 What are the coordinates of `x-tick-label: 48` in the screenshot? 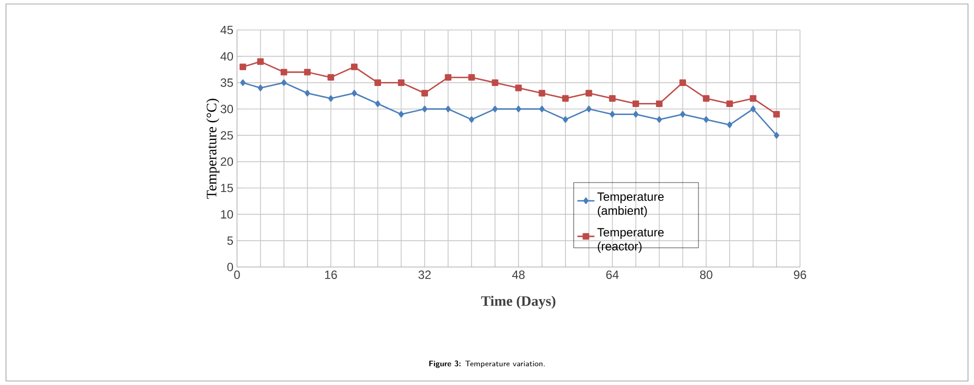 It's located at (518, 274).